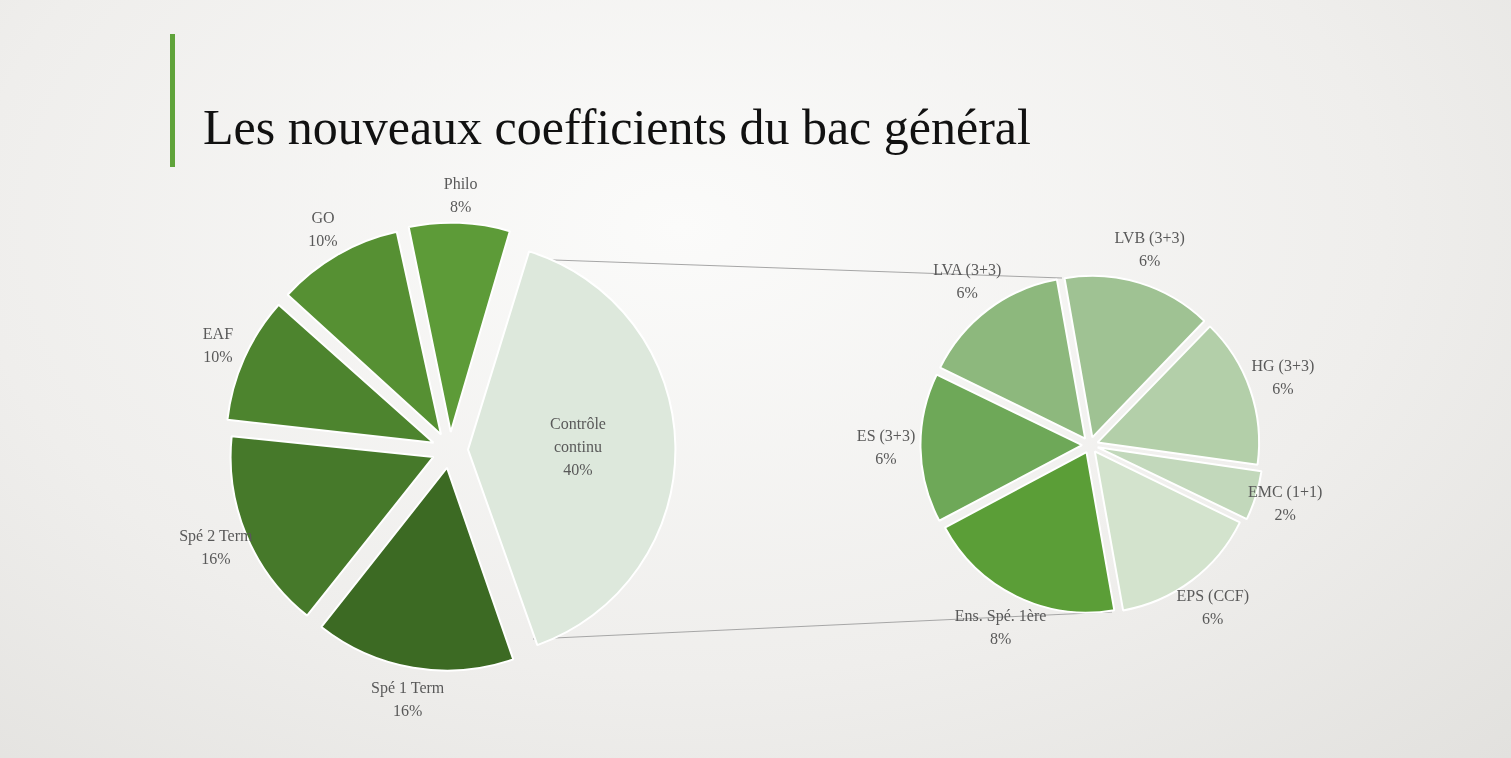 Image resolution: width=1511 pixels, height=758 pixels. What do you see at coordinates (323, 217) in the screenshot?
I see `slice-label: GO` at bounding box center [323, 217].